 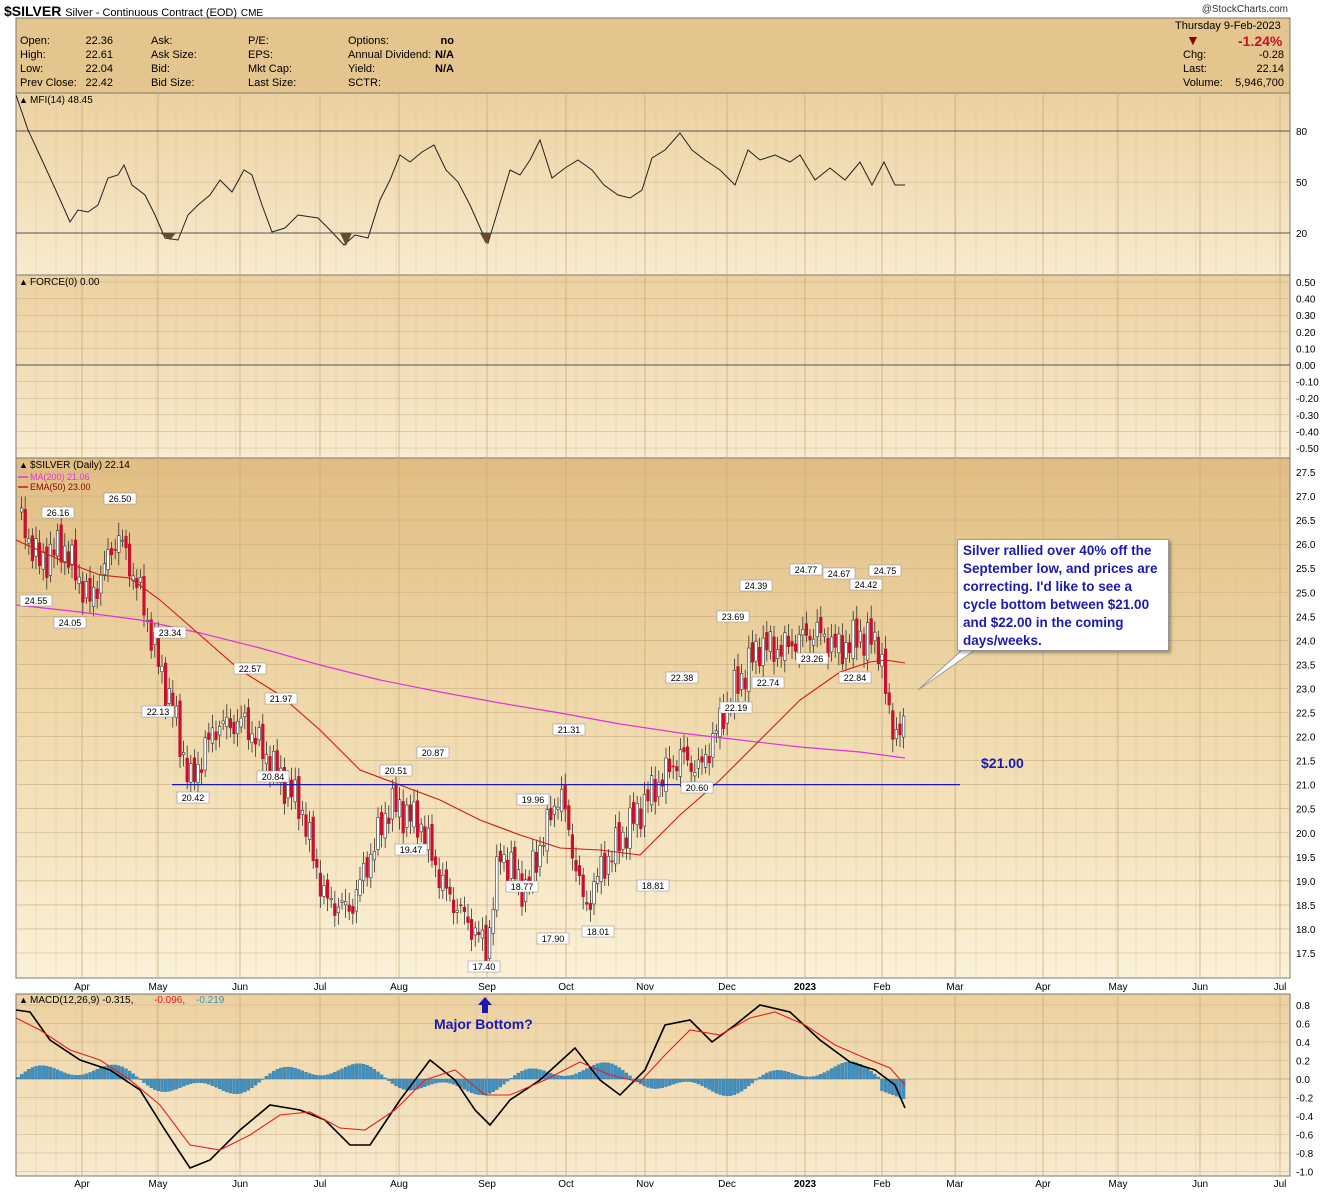 I want to click on price-data-label: 22.38, so click(x=682, y=678).